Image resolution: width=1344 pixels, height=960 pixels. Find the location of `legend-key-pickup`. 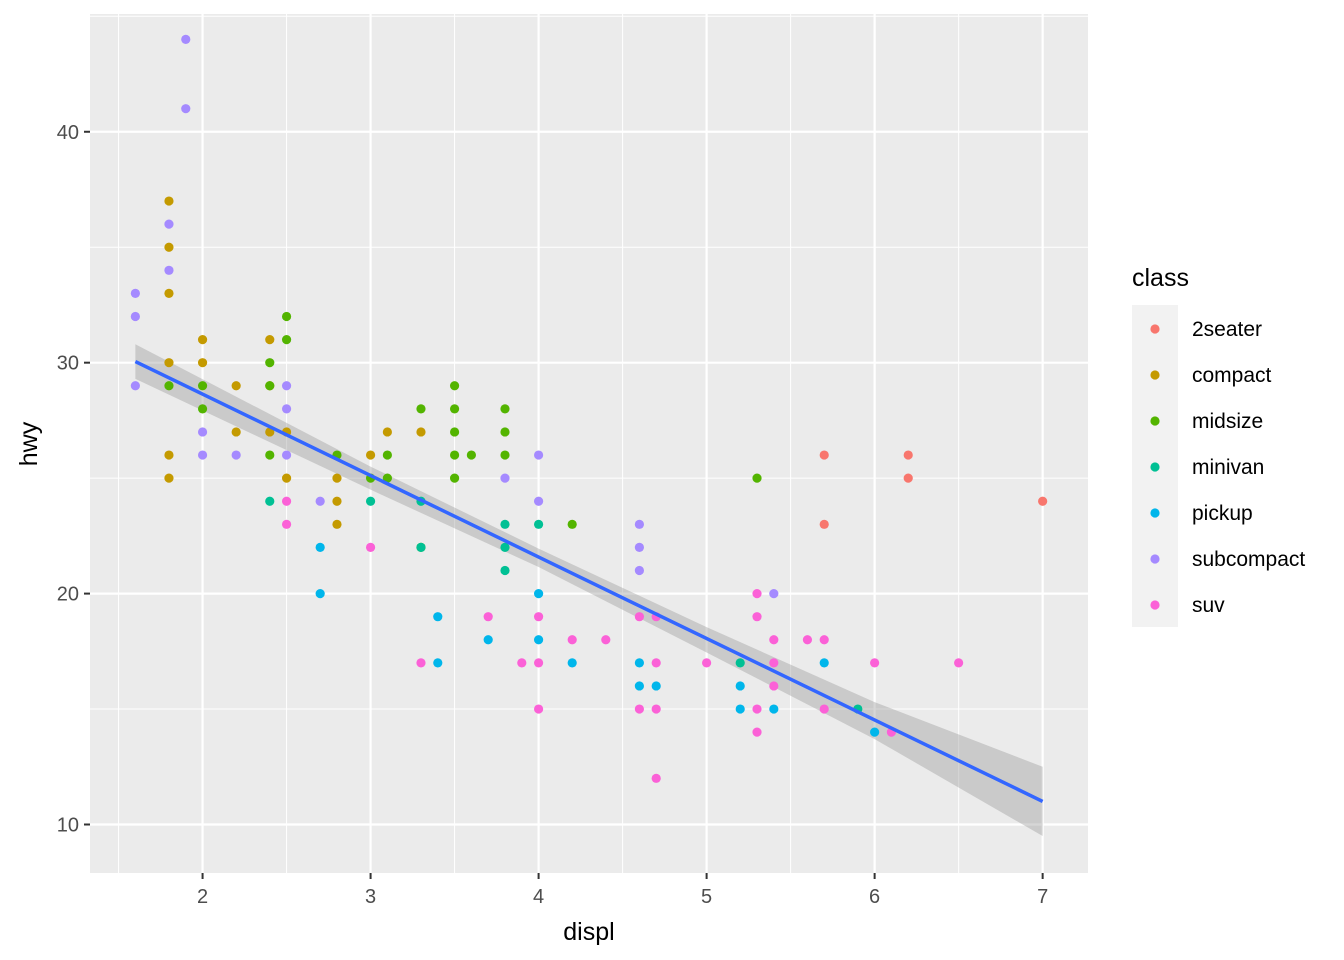

legend-key-pickup is located at coordinates (1155, 513).